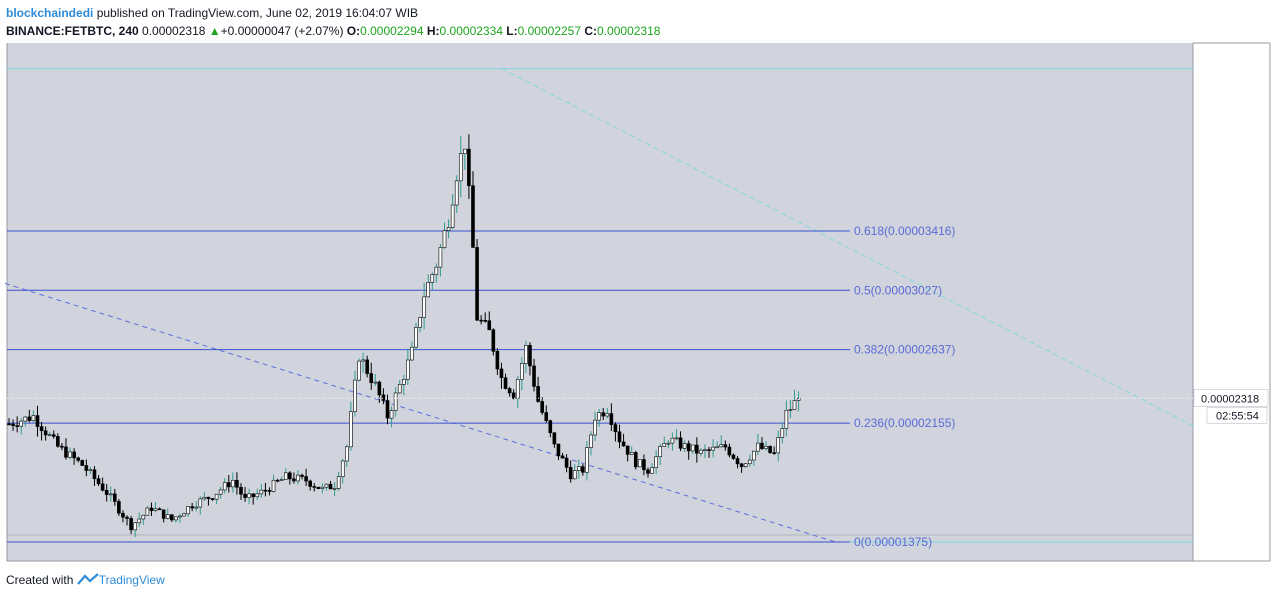 The height and width of the screenshot is (598, 1274). I want to click on price-tag-box, so click(1231, 398).